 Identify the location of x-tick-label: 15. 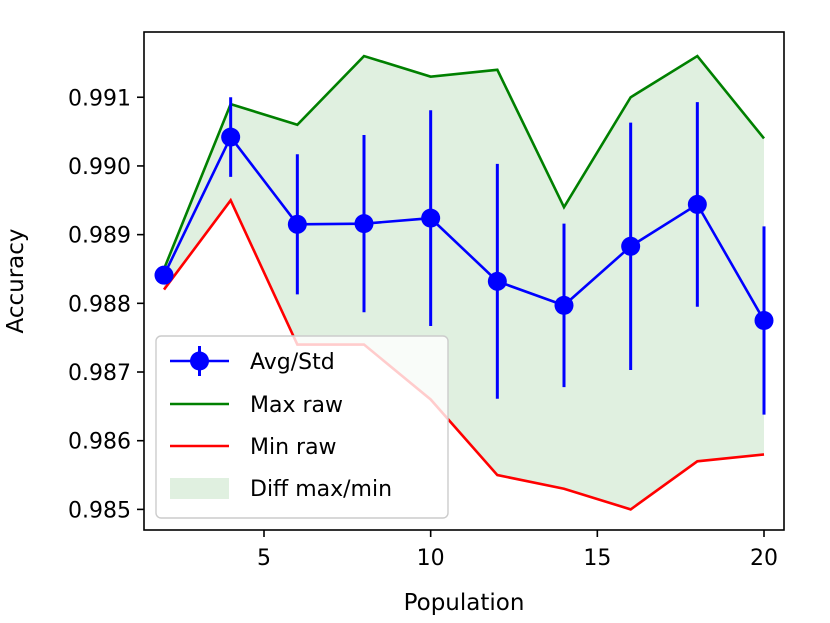
(597, 558).